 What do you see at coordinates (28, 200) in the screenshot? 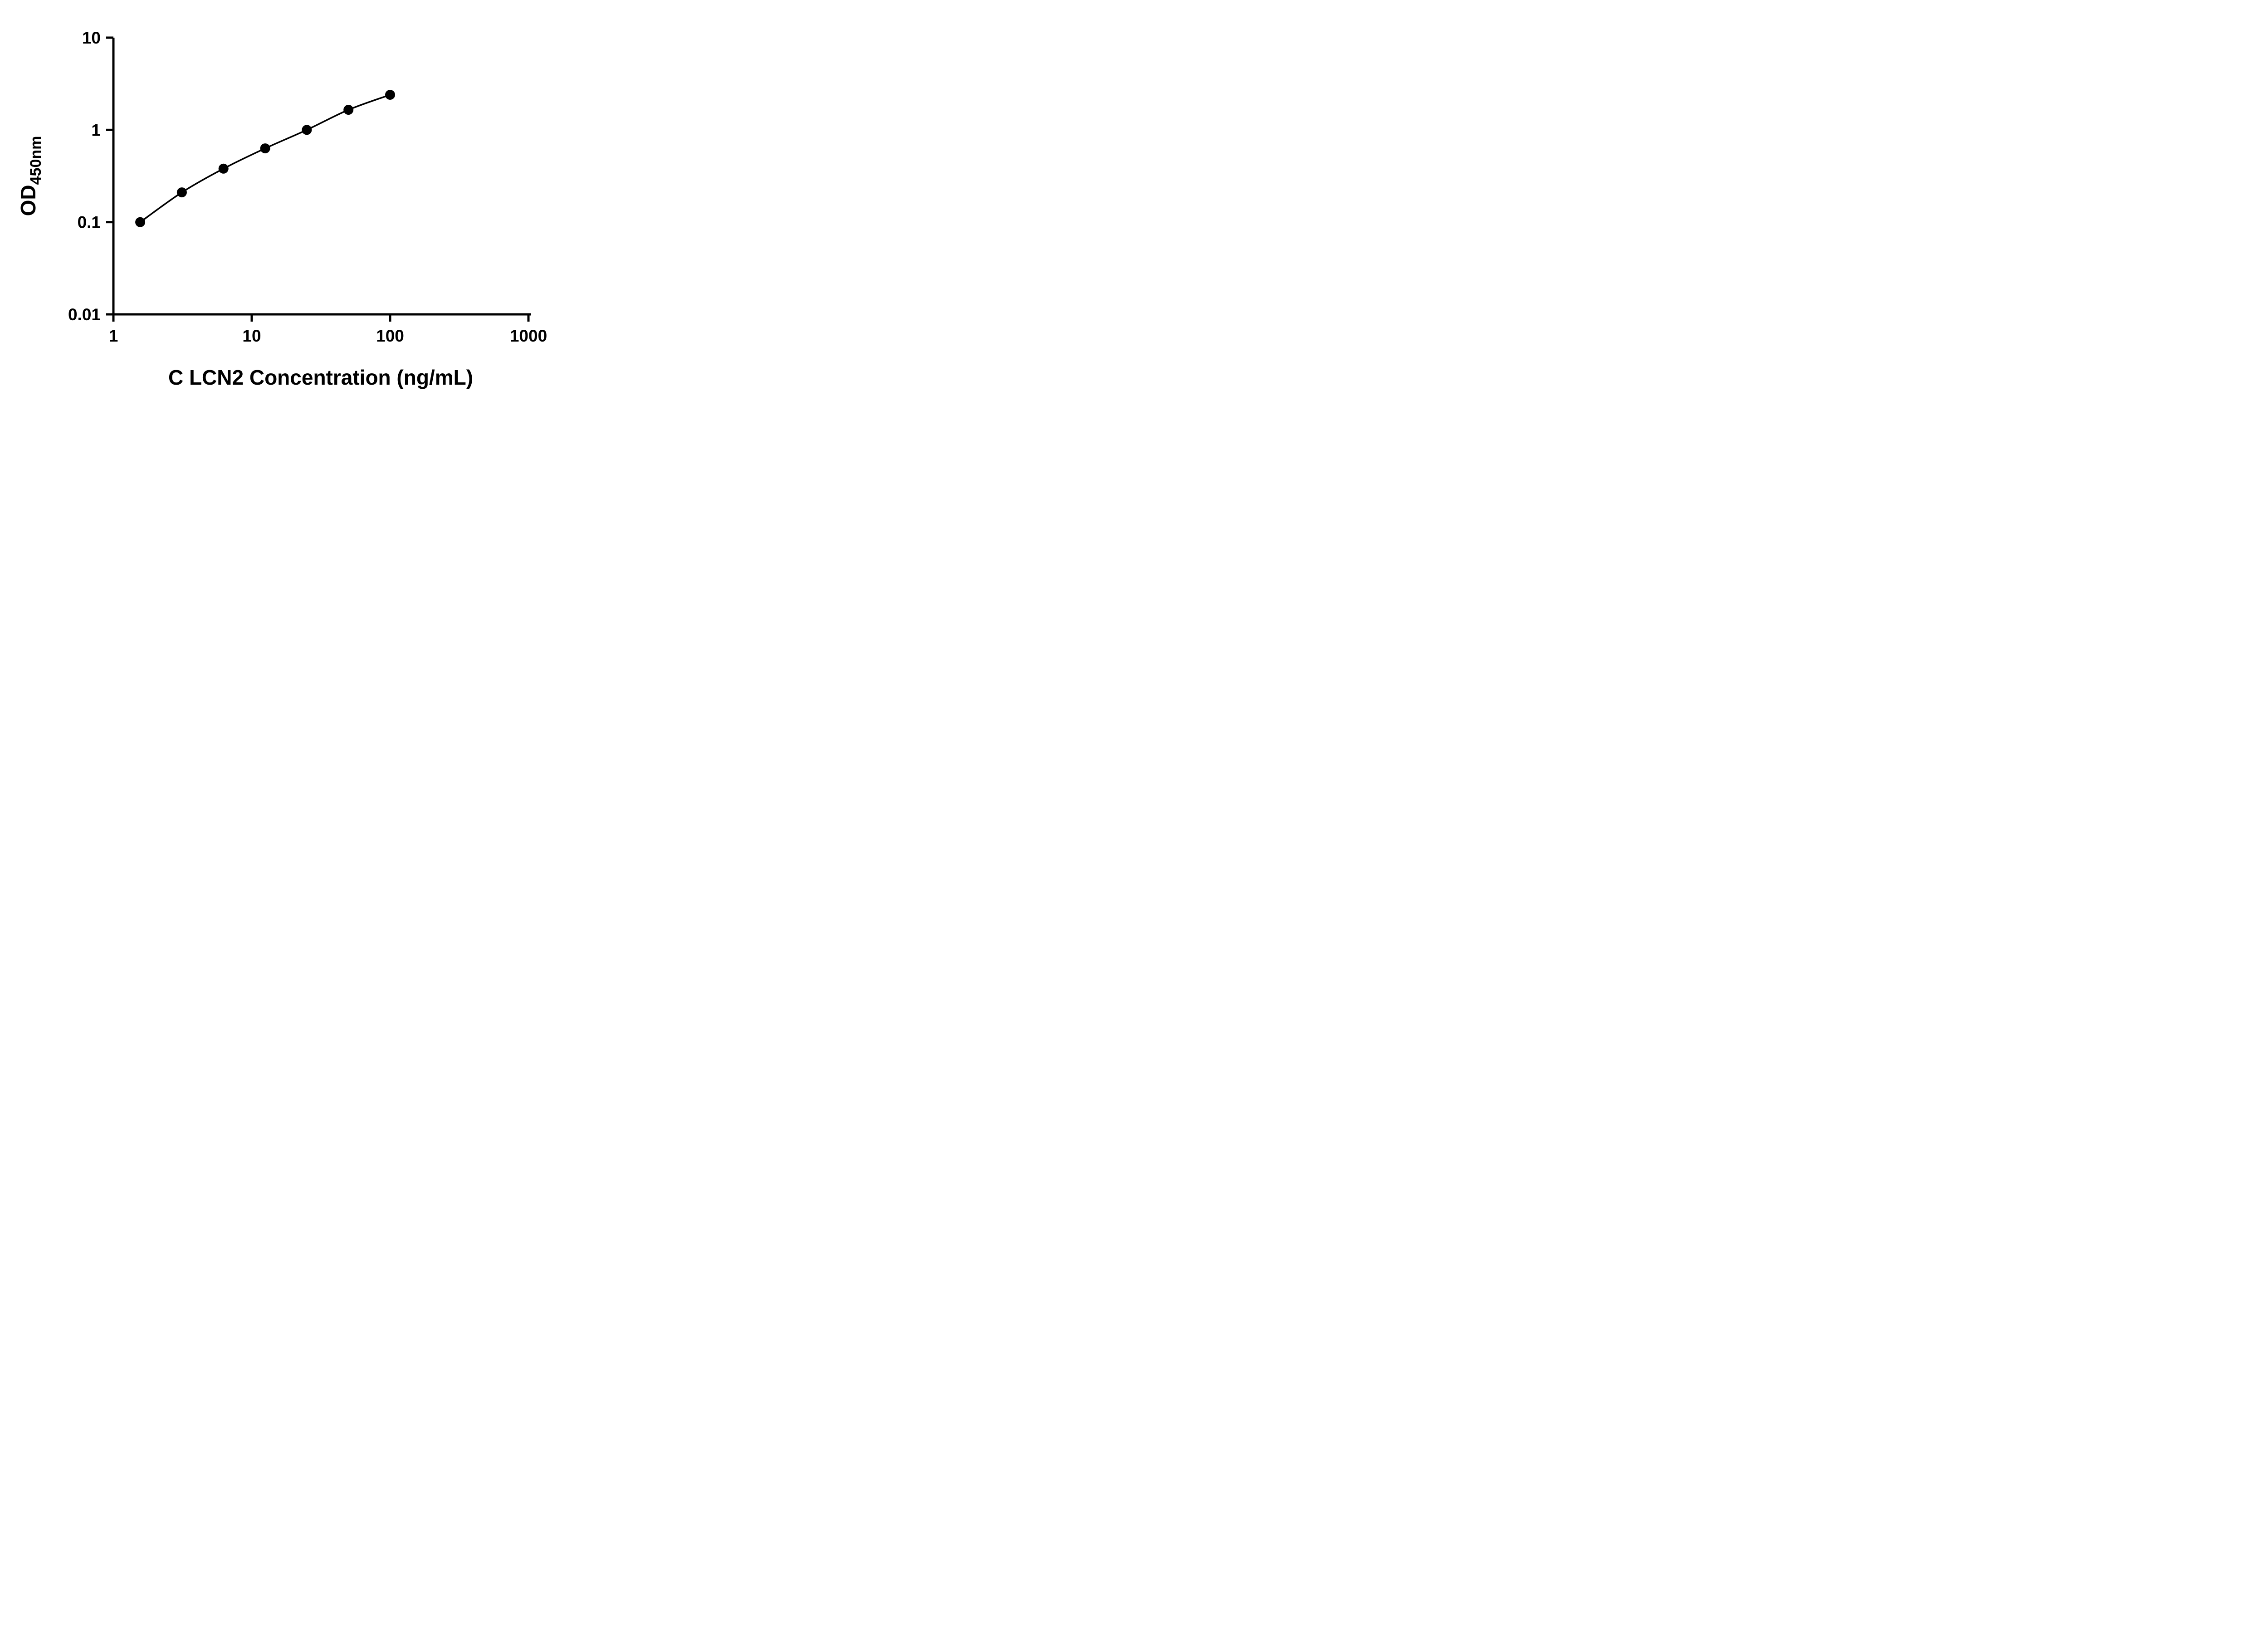
I see `y-axis-title-main: OD` at bounding box center [28, 200].